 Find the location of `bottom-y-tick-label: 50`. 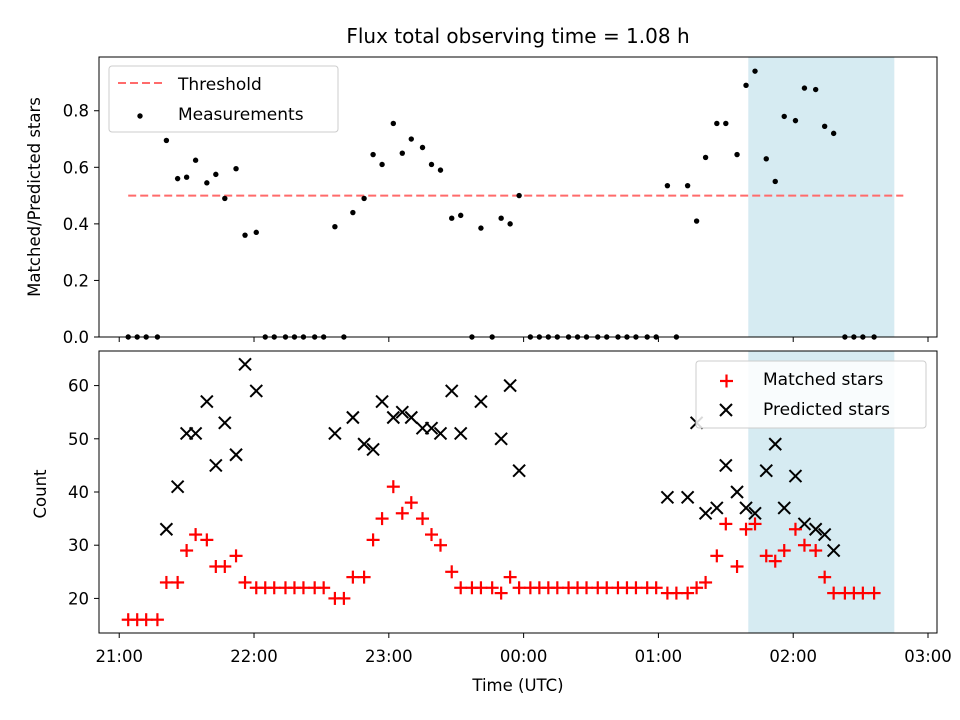

bottom-y-tick-label: 50 is located at coordinates (78, 439).